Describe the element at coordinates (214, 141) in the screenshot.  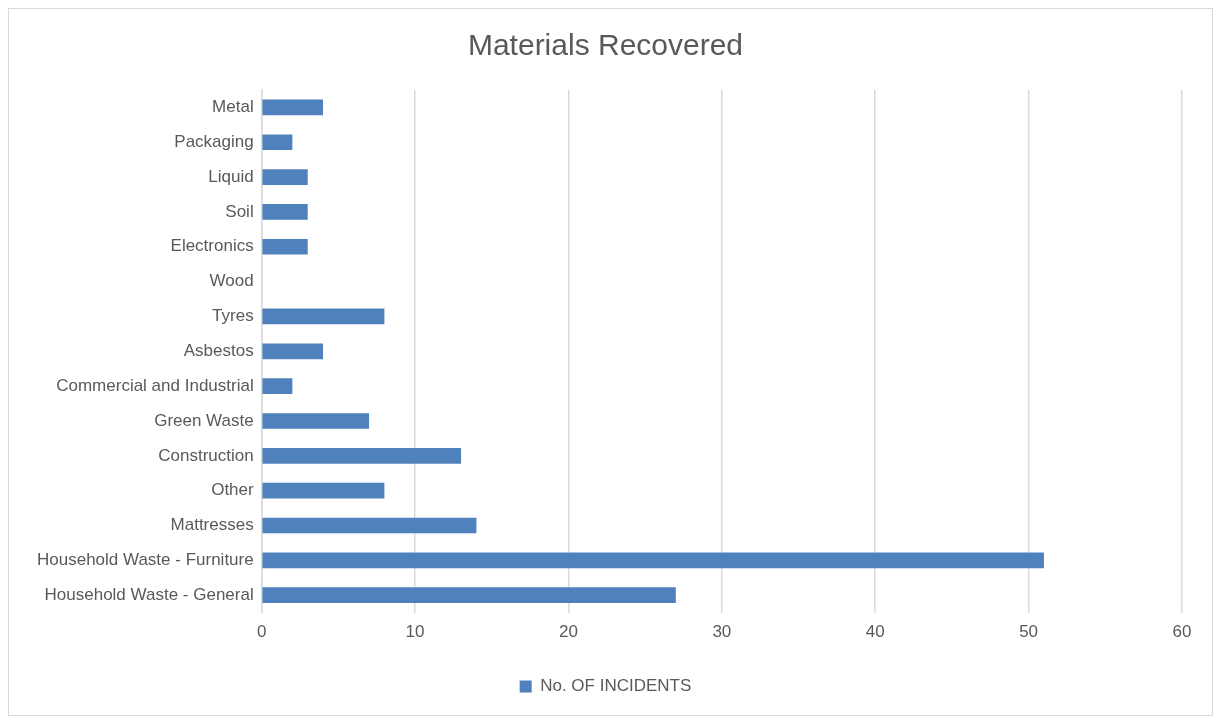
I see `y-tick-label: Packaging` at that location.